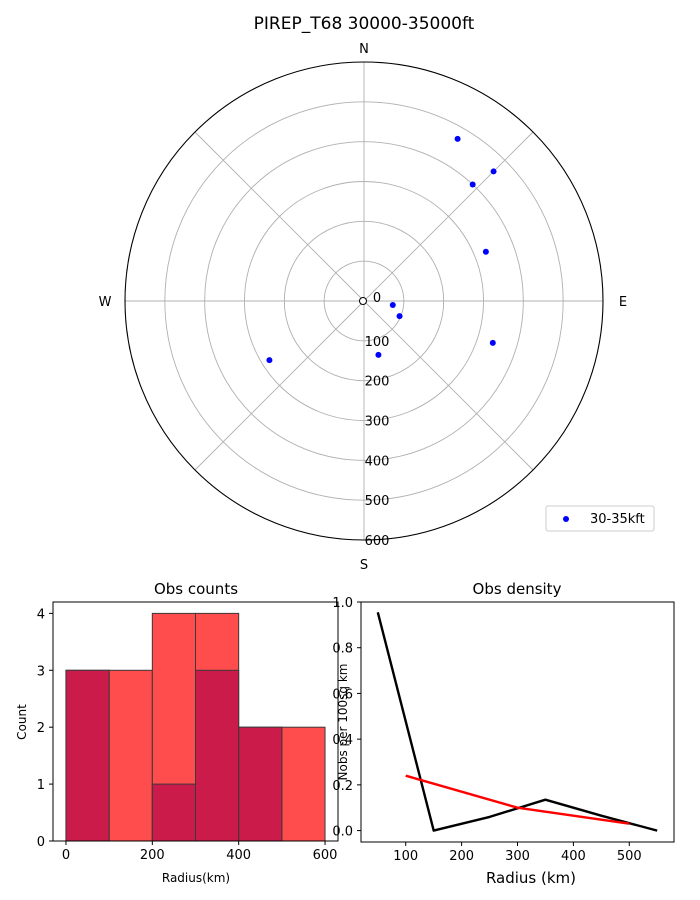 The height and width of the screenshot is (900, 700). I want to click on polar-ring, so click(364, 301).